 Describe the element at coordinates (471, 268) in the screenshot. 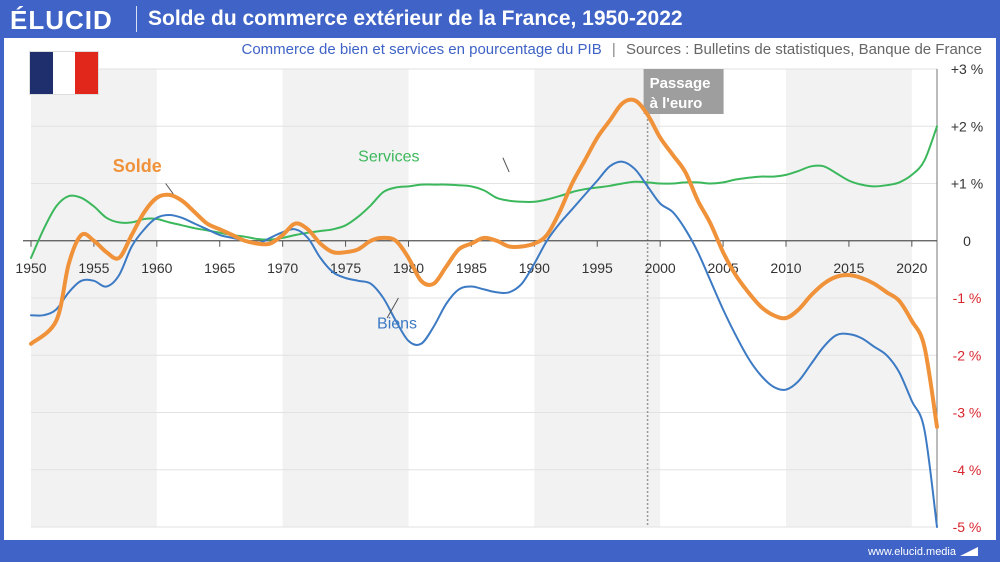

I see `x-tick-label: 1985` at that location.